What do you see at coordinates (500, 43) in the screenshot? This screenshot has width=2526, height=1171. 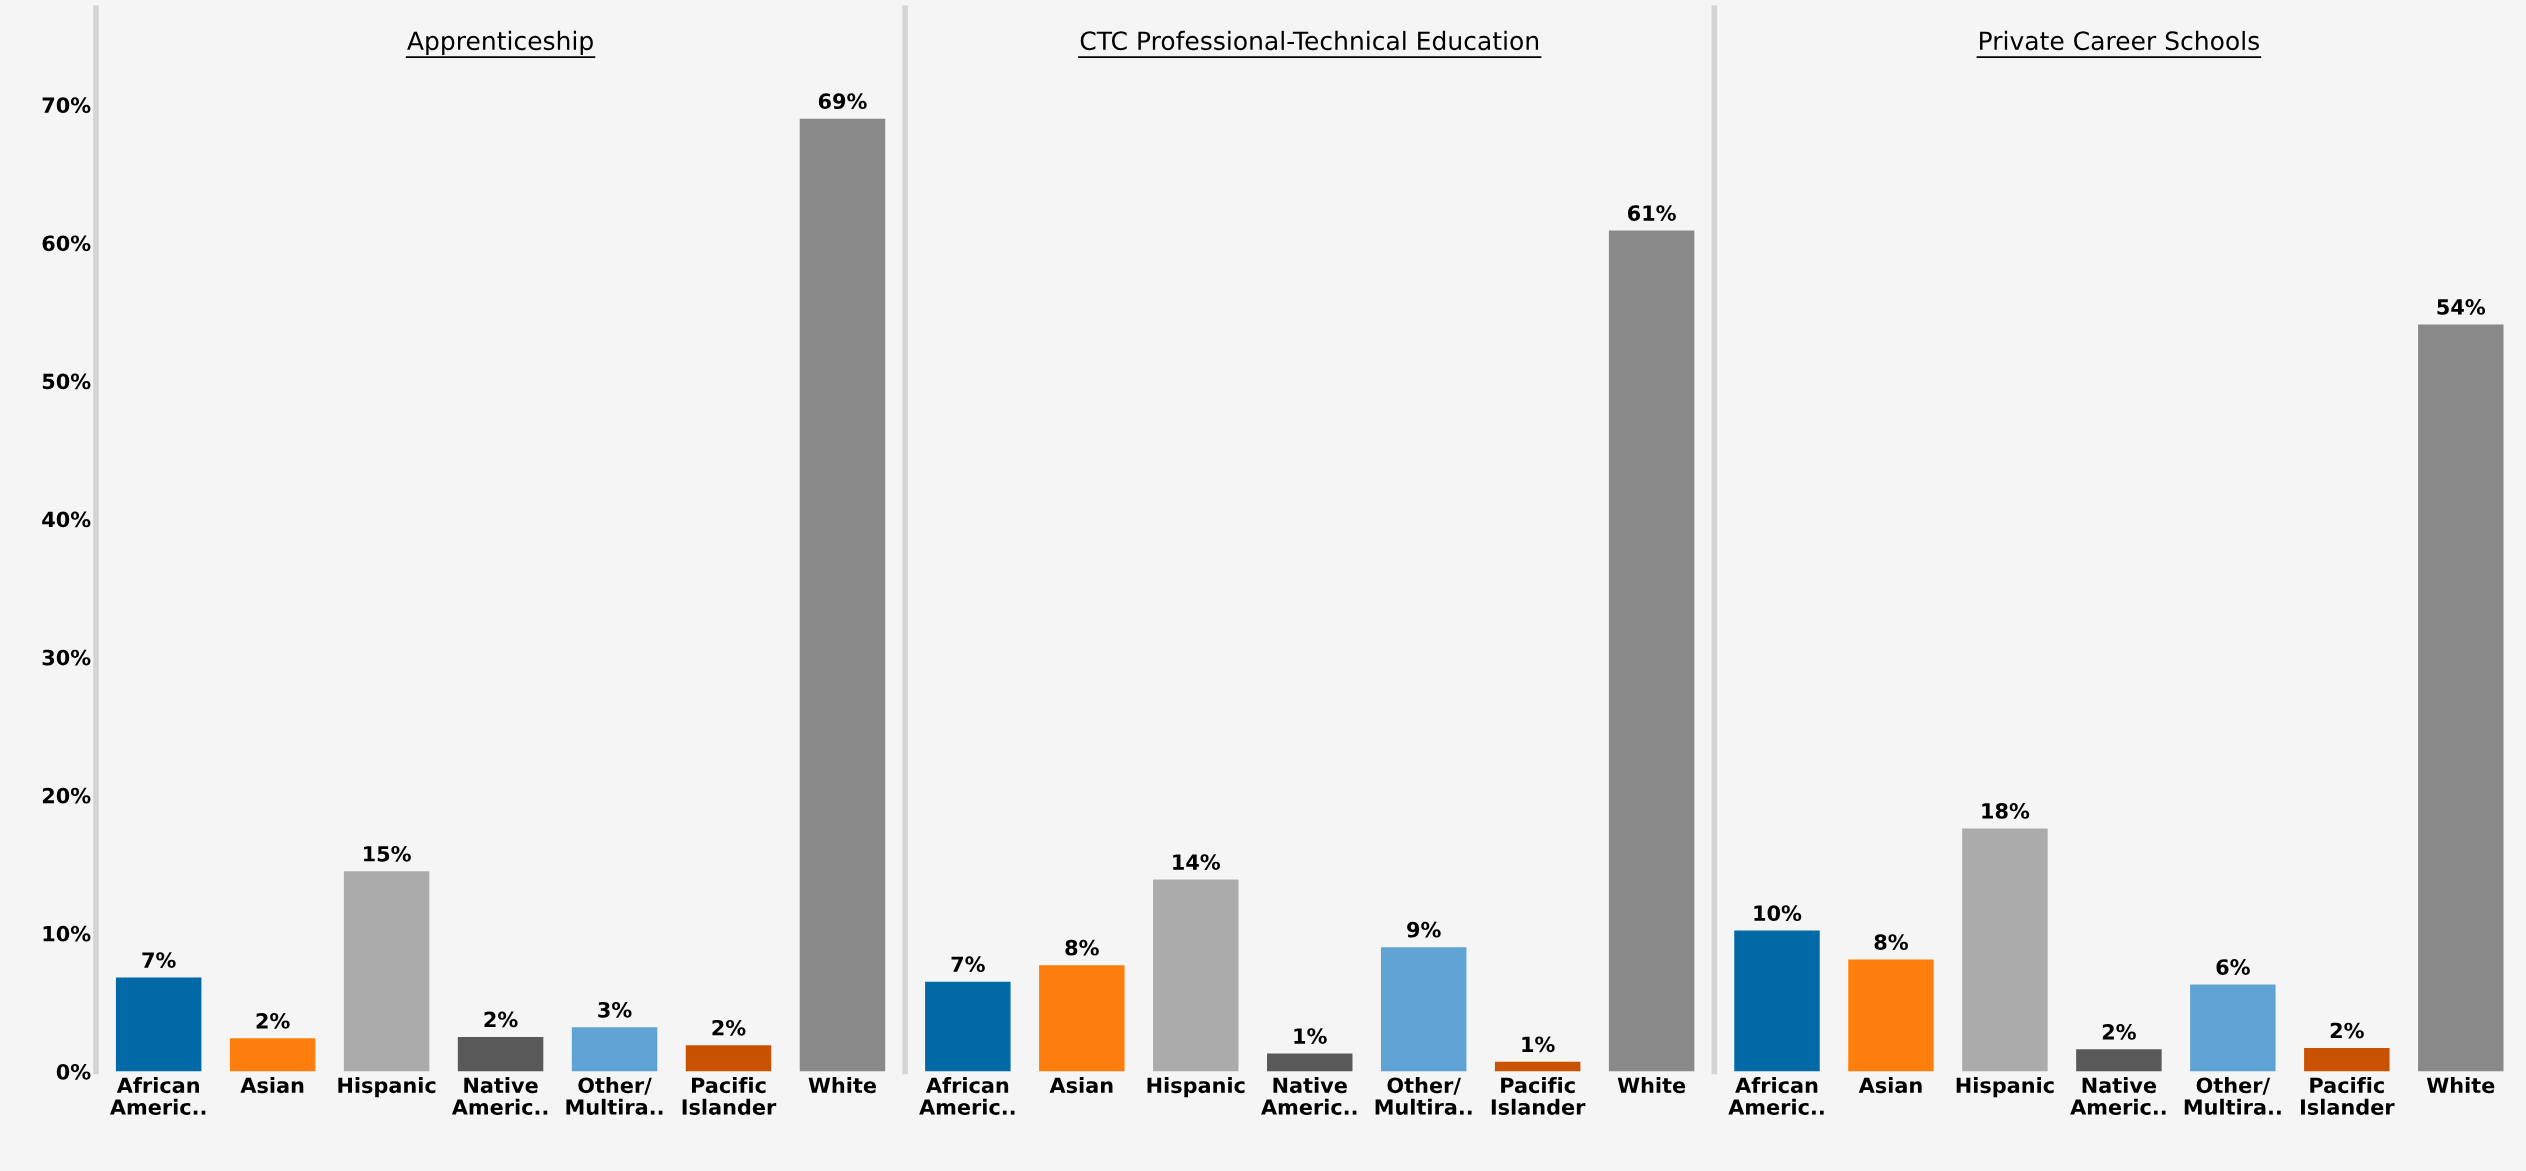 I see `text: Apprenticeship` at bounding box center [500, 43].